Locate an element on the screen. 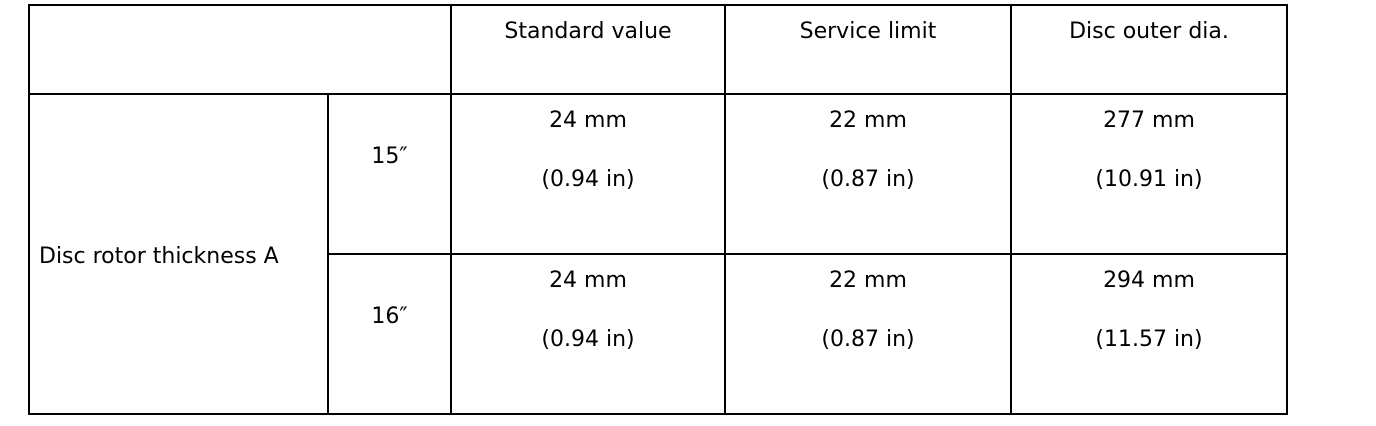 This screenshot has width=1376, height=426. header-disc-outer-dia: Disc outer dia. is located at coordinates (1149, 49).